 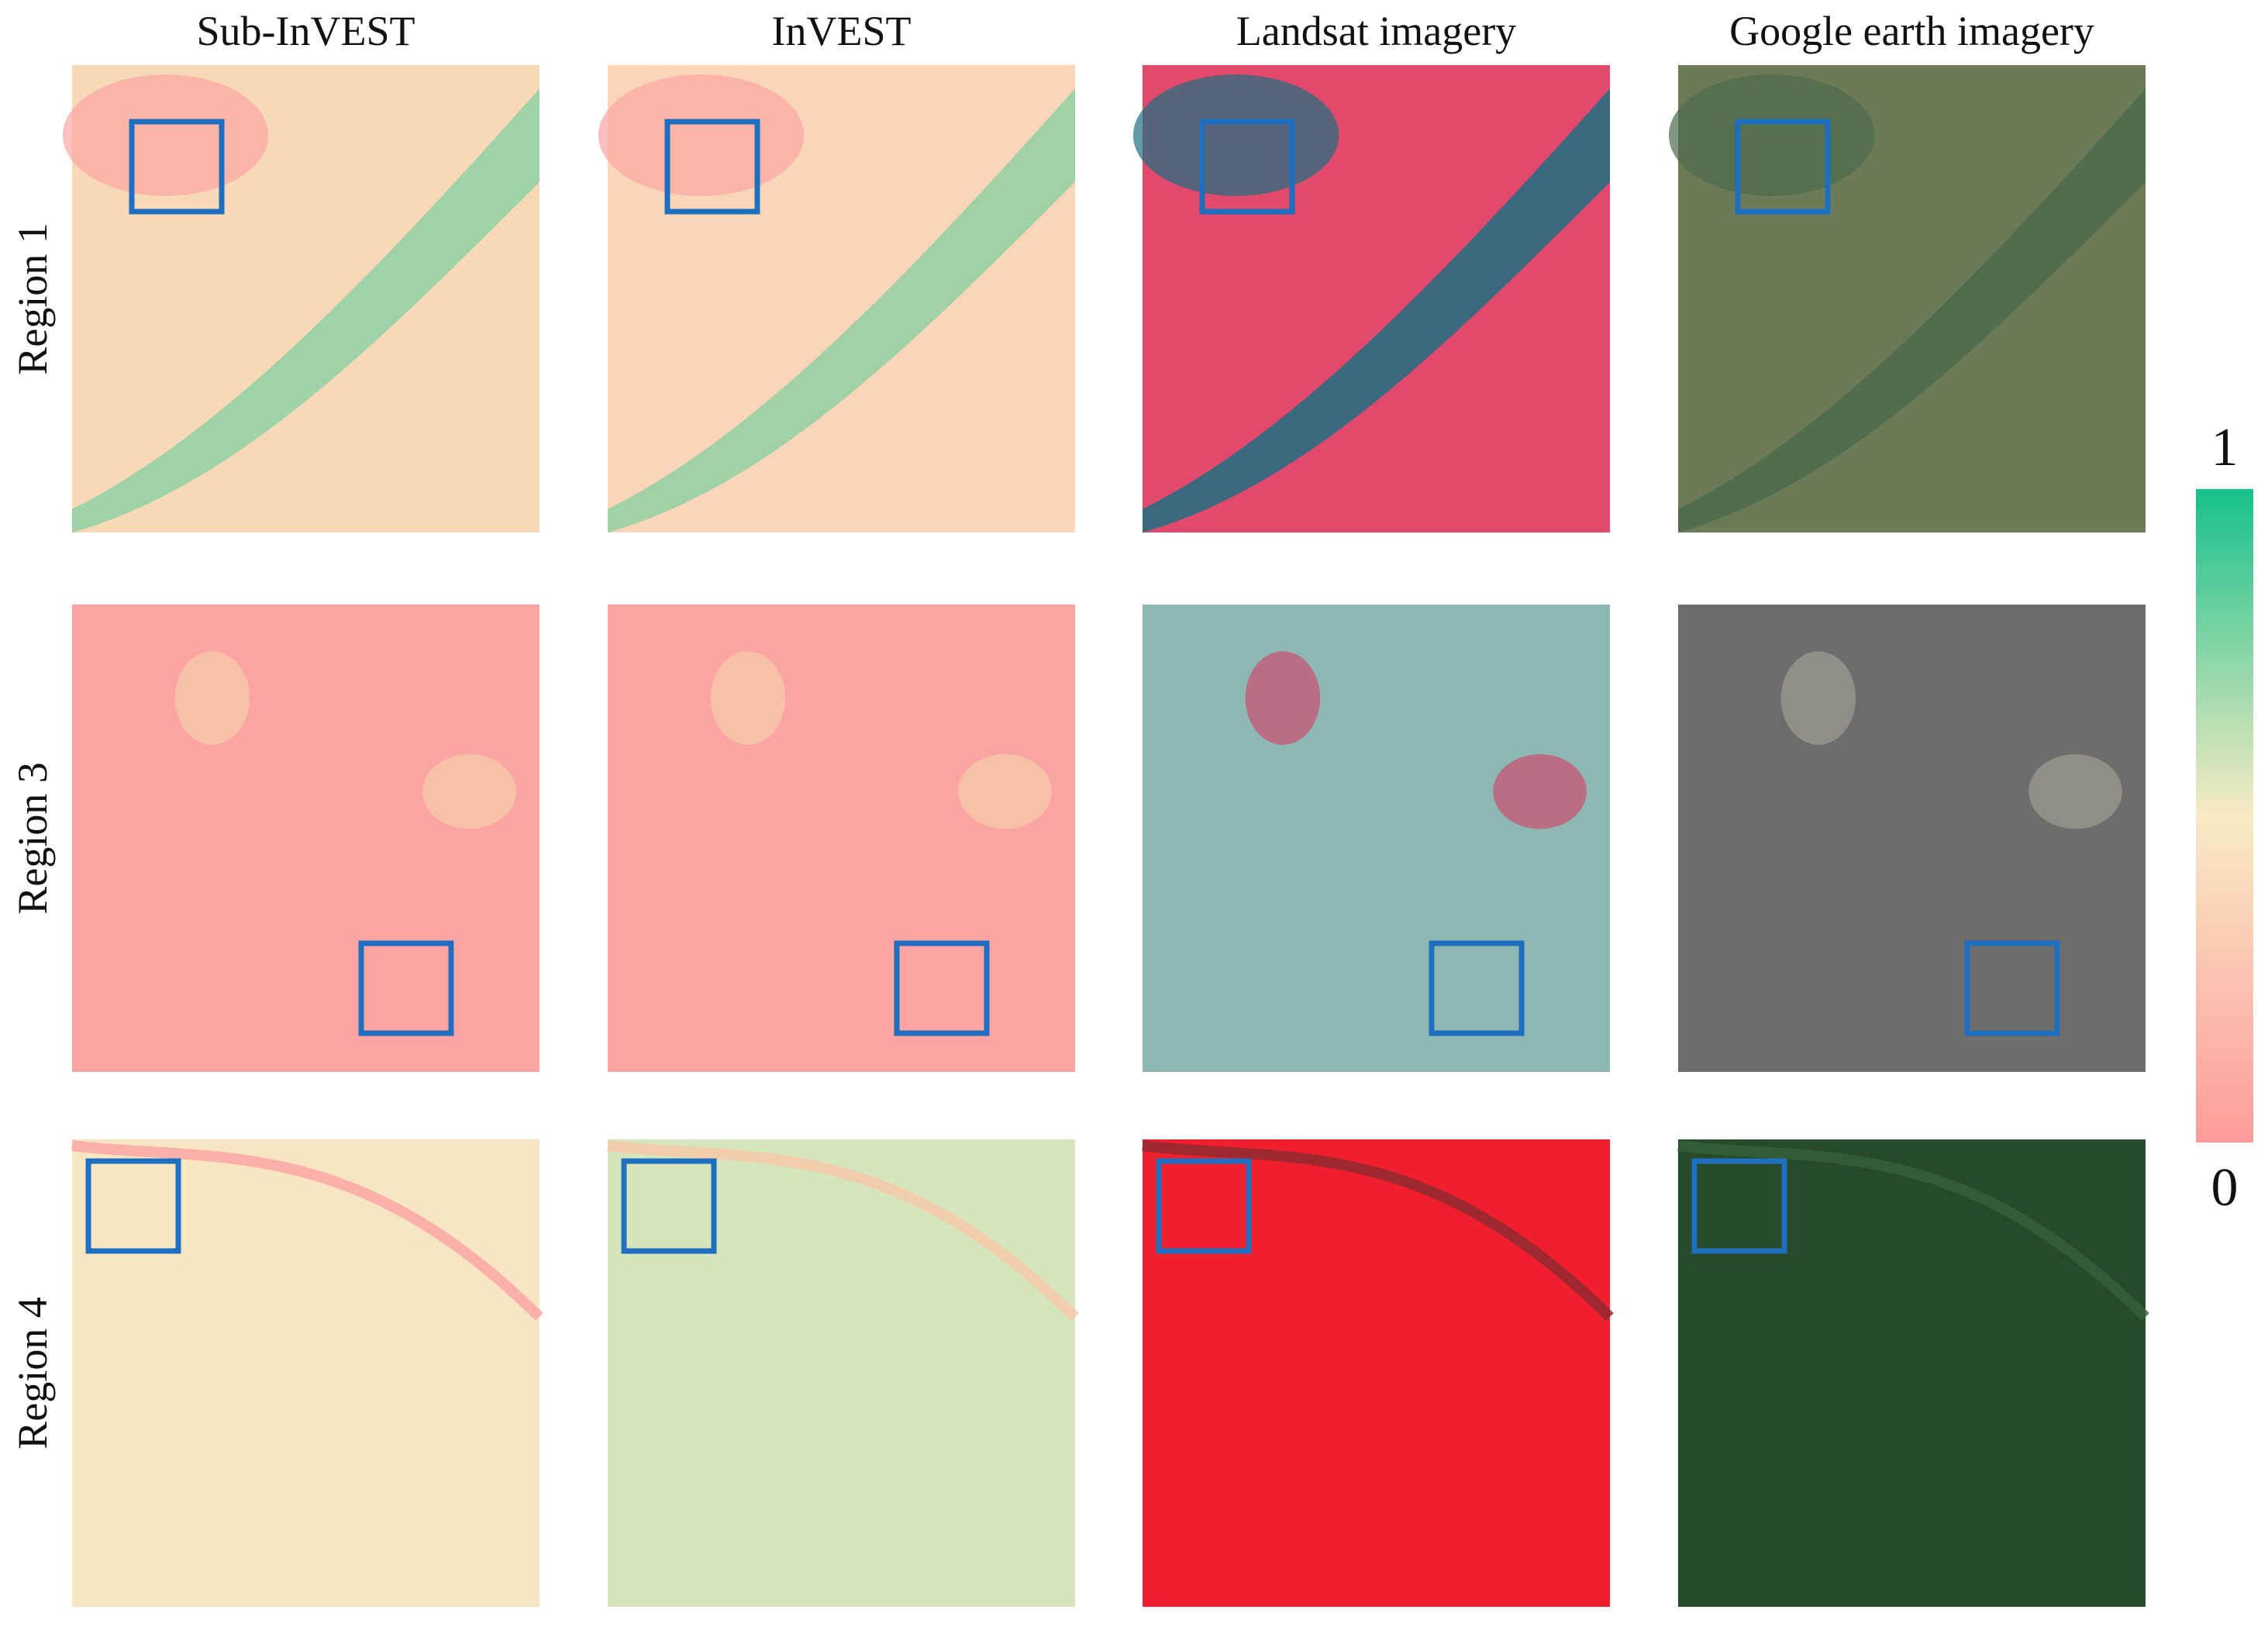 What do you see at coordinates (1912, 31) in the screenshot?
I see `column-title: Google earth imagery` at bounding box center [1912, 31].